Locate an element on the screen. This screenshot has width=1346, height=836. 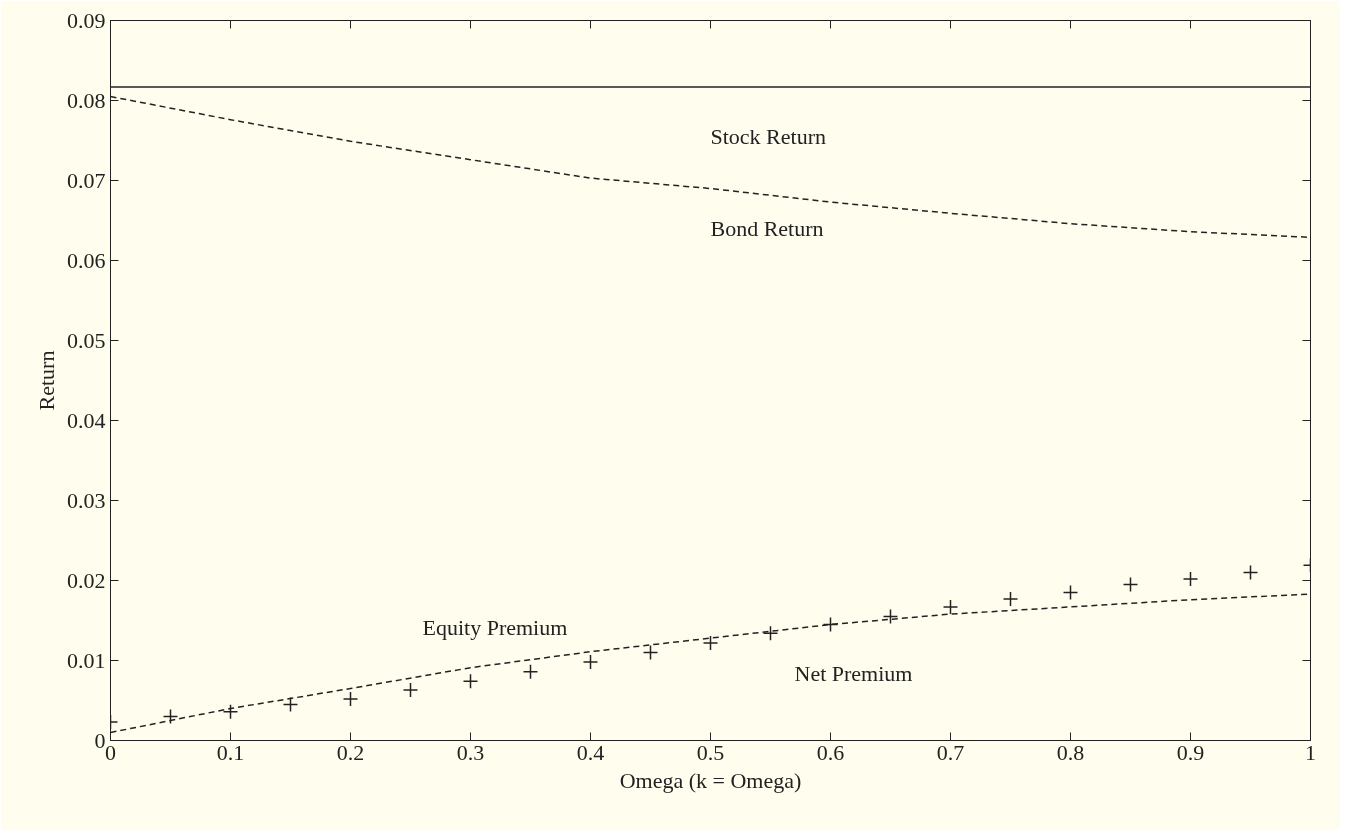
x-tick-label: 0.6 is located at coordinates (830, 752).